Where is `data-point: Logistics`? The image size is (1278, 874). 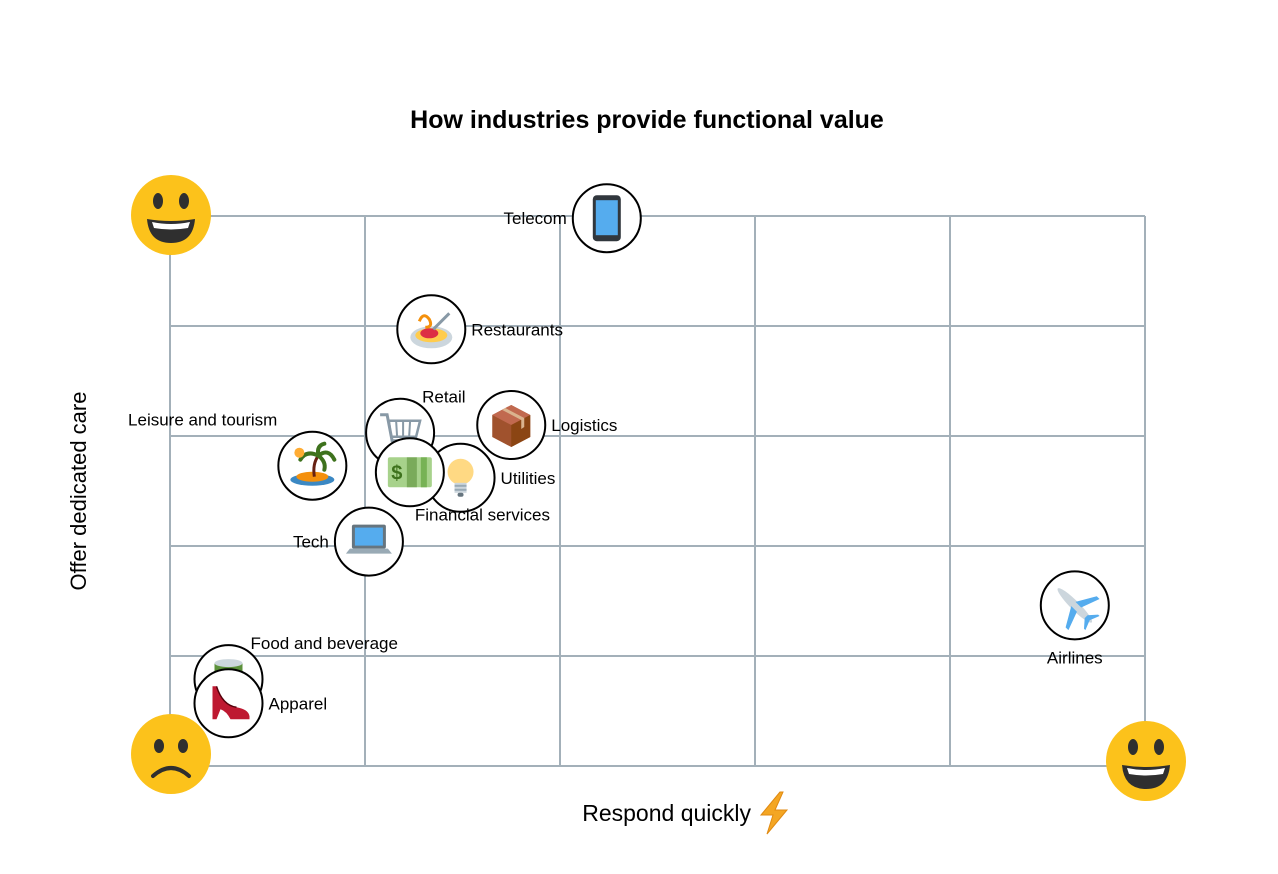
data-point: Logistics is located at coordinates (546, 425).